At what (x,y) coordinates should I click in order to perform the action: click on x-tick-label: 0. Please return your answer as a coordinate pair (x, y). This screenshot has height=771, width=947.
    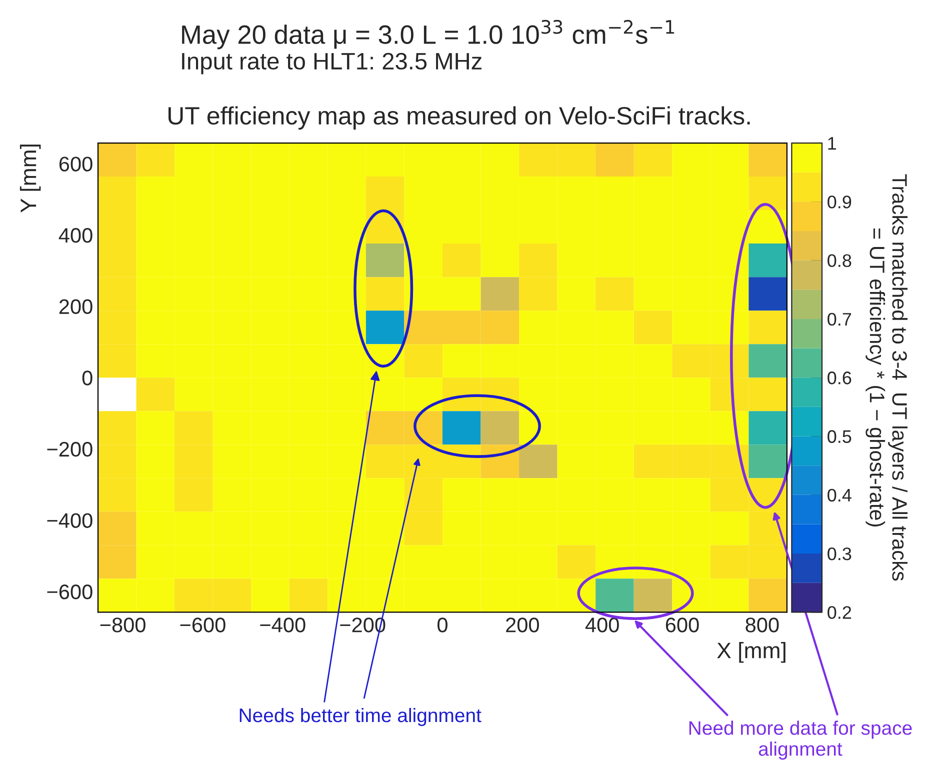
    Looking at the image, I should click on (443, 625).